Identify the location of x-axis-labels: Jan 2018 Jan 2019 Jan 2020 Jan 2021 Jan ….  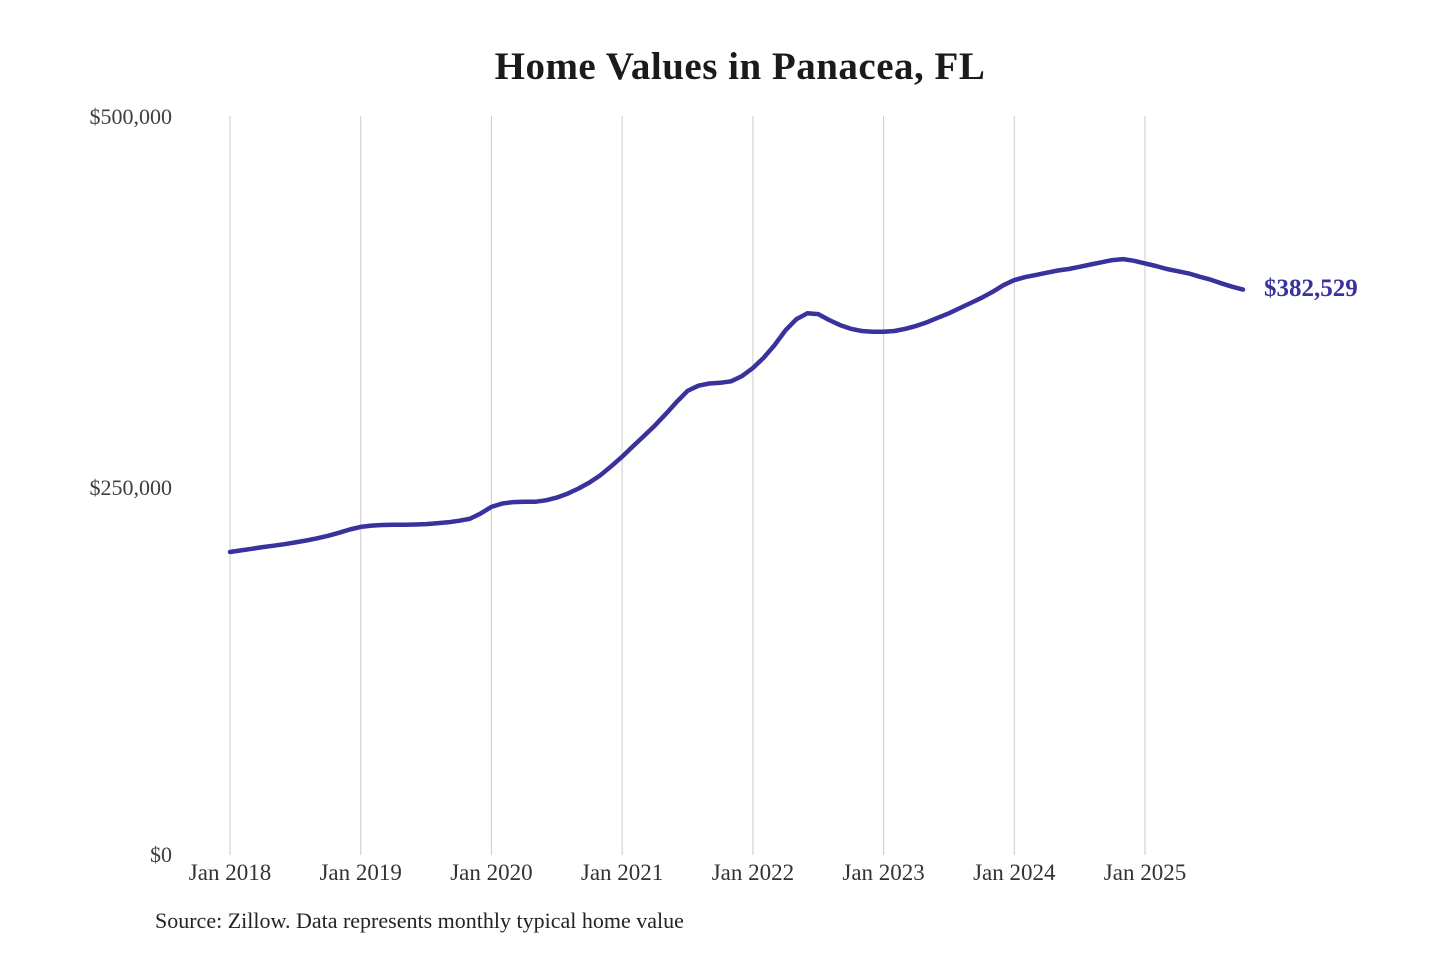
(687, 872).